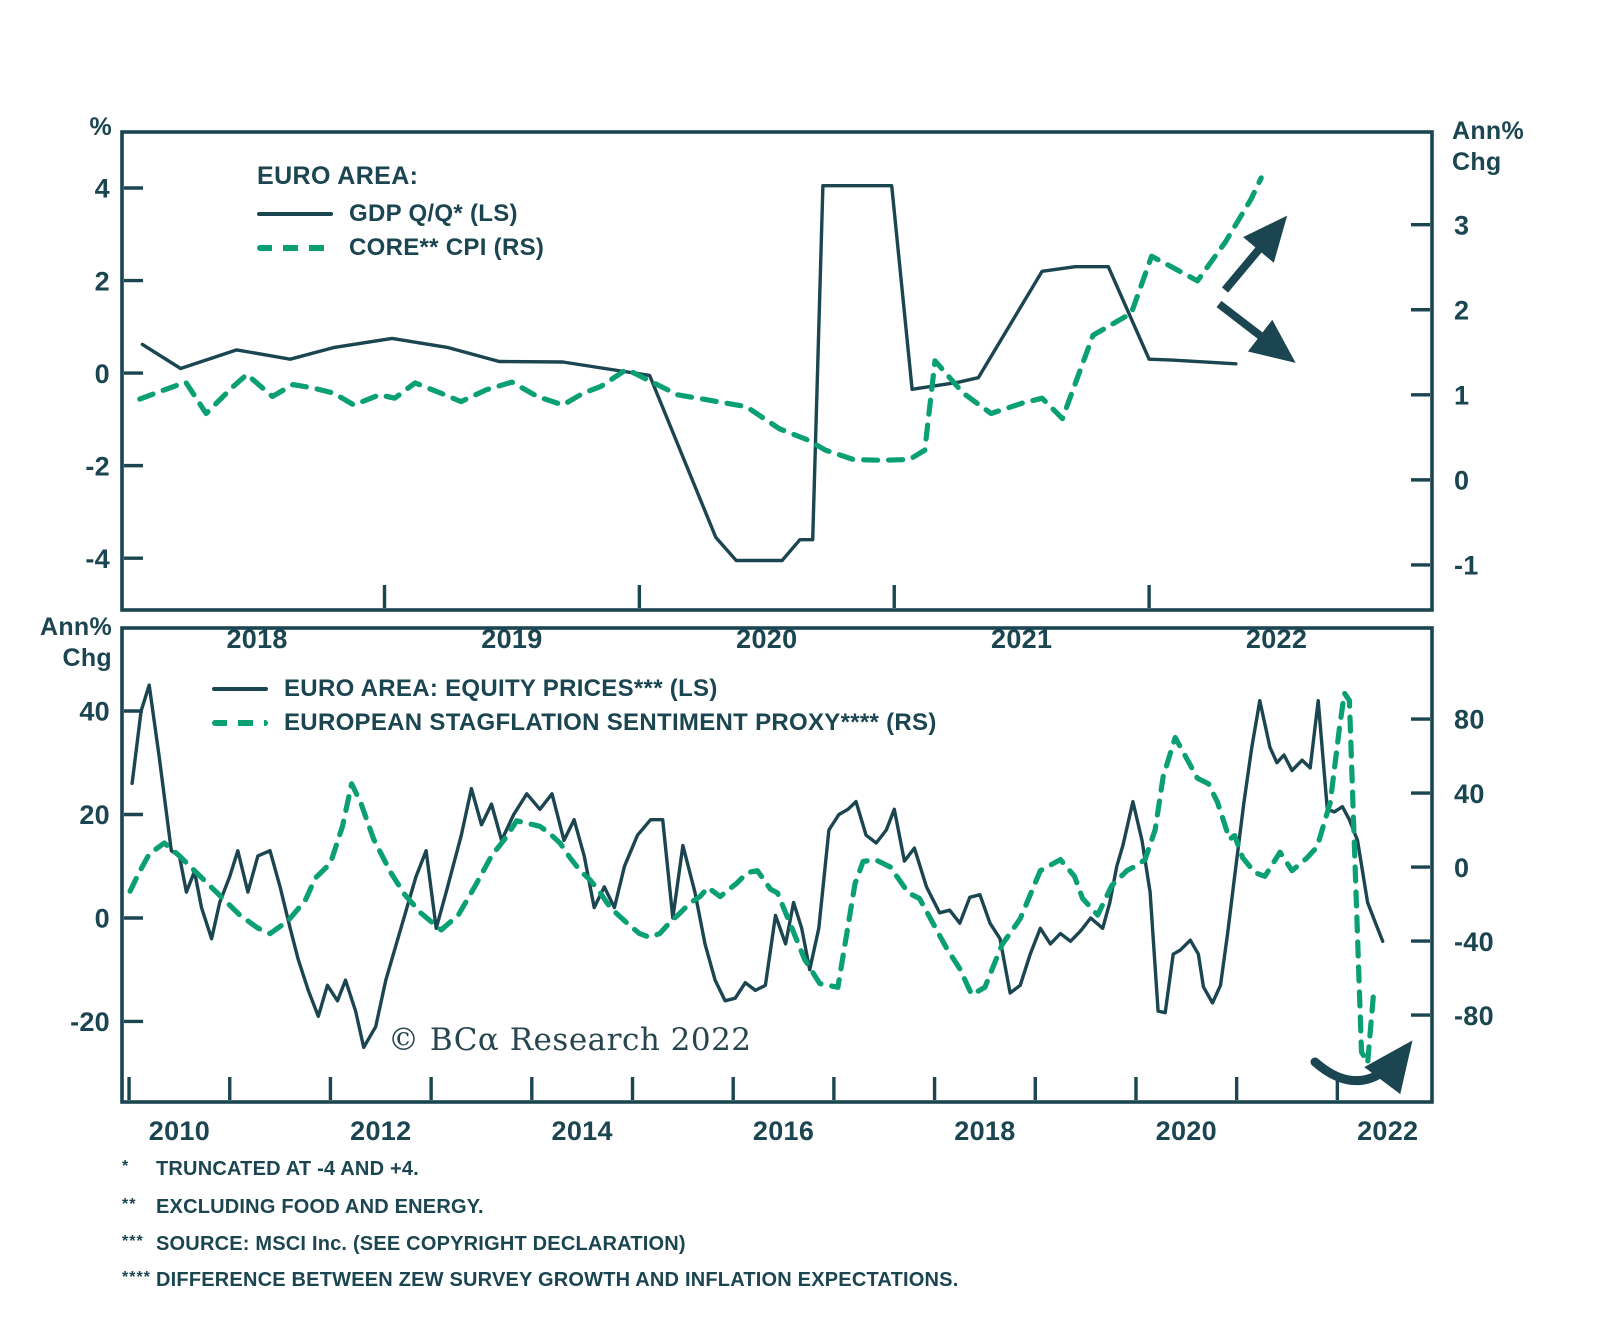 This screenshot has height=1328, width=1600. What do you see at coordinates (126, 1166) in the screenshot?
I see `footnote-1-mark: *` at bounding box center [126, 1166].